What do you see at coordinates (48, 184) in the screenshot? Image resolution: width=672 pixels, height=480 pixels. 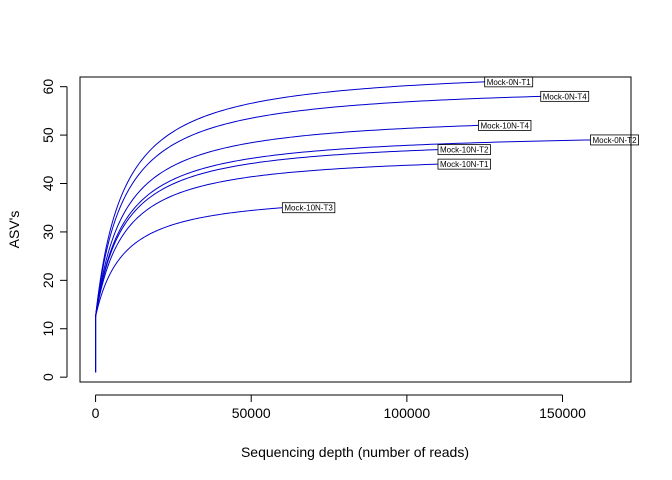 I see `y-tick-label: 40` at bounding box center [48, 184].